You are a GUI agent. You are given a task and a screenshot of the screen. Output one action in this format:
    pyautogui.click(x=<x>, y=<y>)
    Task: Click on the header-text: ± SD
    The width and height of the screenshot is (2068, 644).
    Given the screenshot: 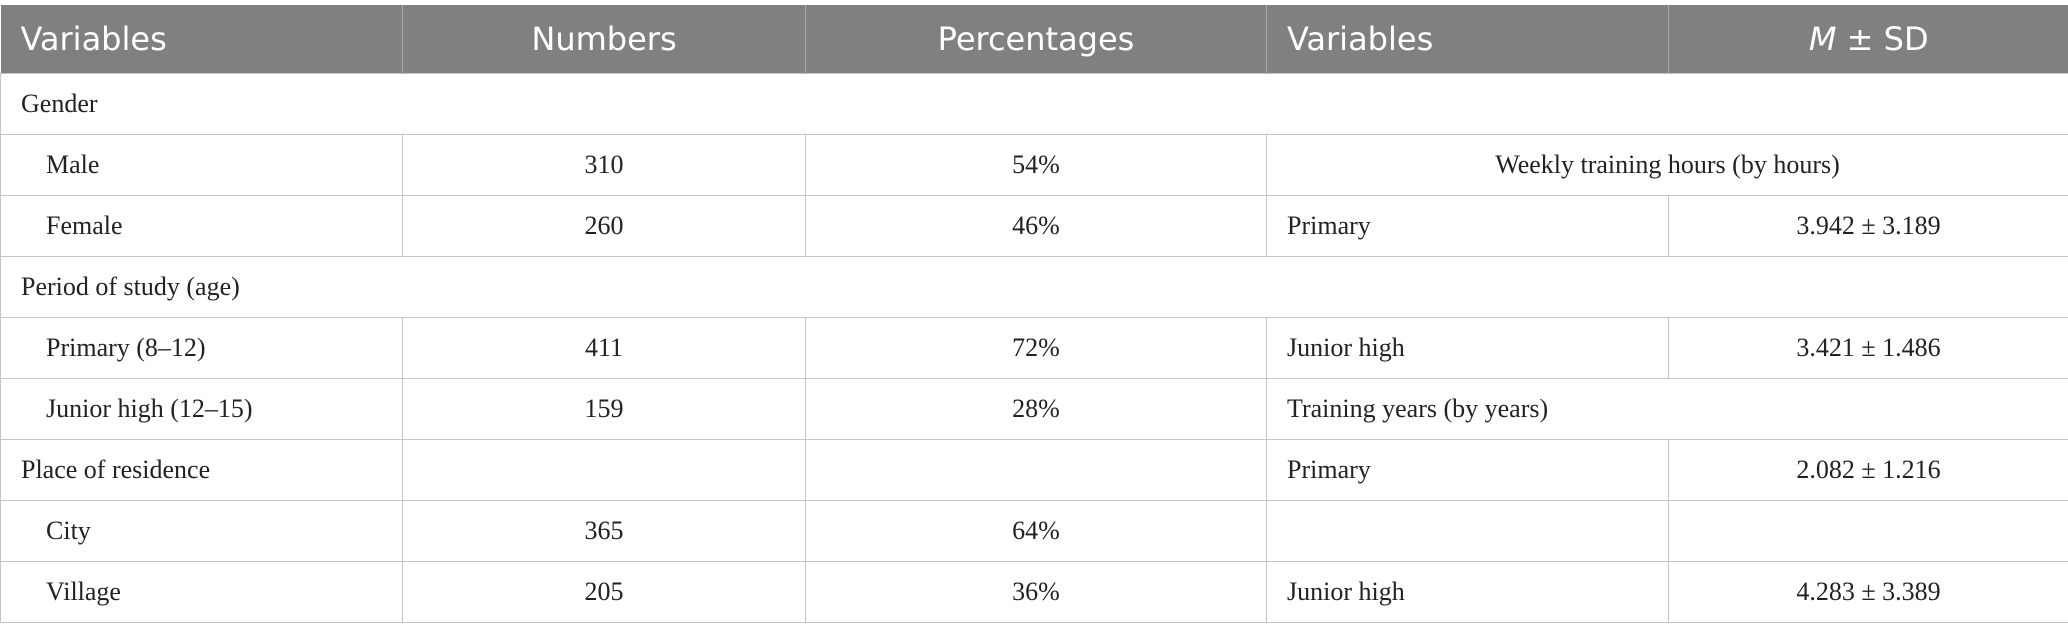 What is the action you would take?
    pyautogui.click(x=1887, y=39)
    